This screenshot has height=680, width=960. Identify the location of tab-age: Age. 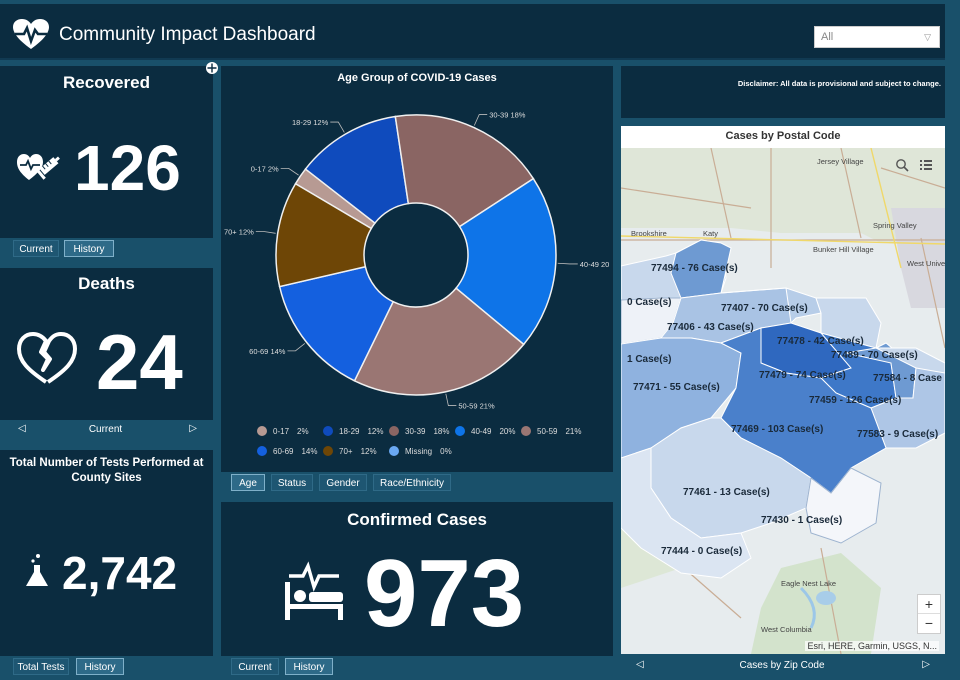
(248, 482).